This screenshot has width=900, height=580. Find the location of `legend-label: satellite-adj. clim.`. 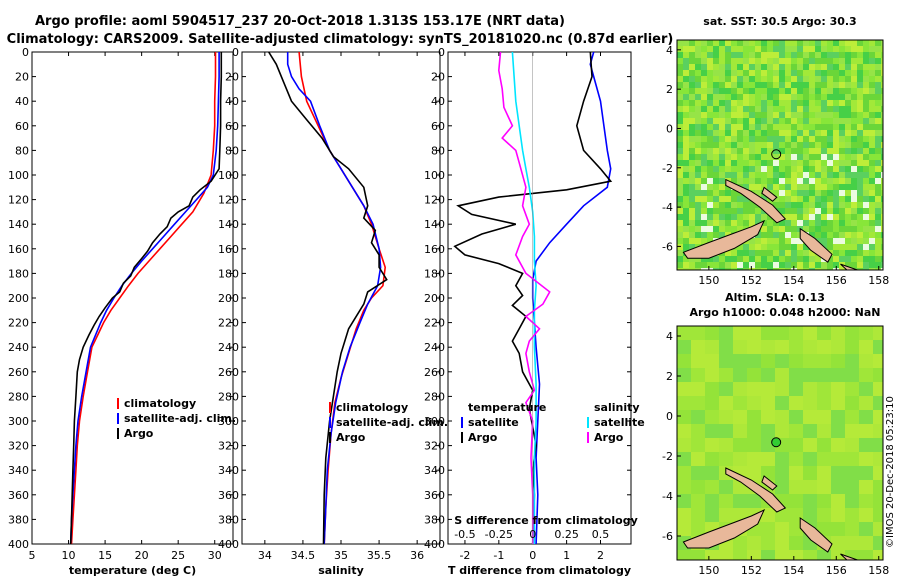

legend-label: satellite-adj. clim. is located at coordinates (180, 418).